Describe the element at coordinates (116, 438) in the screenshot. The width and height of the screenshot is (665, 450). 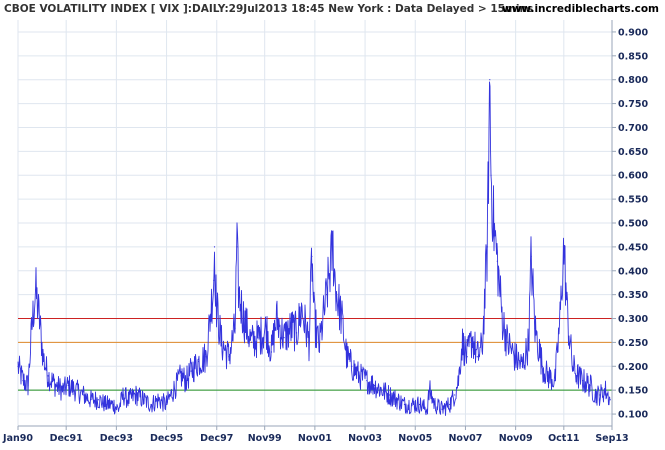
I see `x-tick-label: Dec93` at that location.